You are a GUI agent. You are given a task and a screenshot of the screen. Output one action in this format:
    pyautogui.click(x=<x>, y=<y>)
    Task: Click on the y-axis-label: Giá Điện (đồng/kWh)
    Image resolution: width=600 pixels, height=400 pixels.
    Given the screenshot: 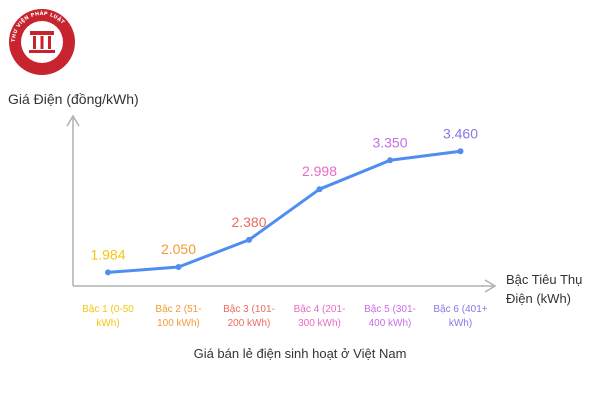 What is the action you would take?
    pyautogui.click(x=73, y=99)
    